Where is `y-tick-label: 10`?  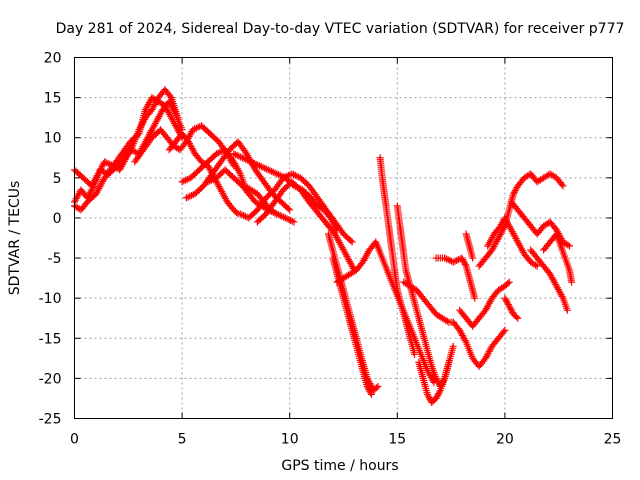 y-tick-label: 10 is located at coordinates (53, 139).